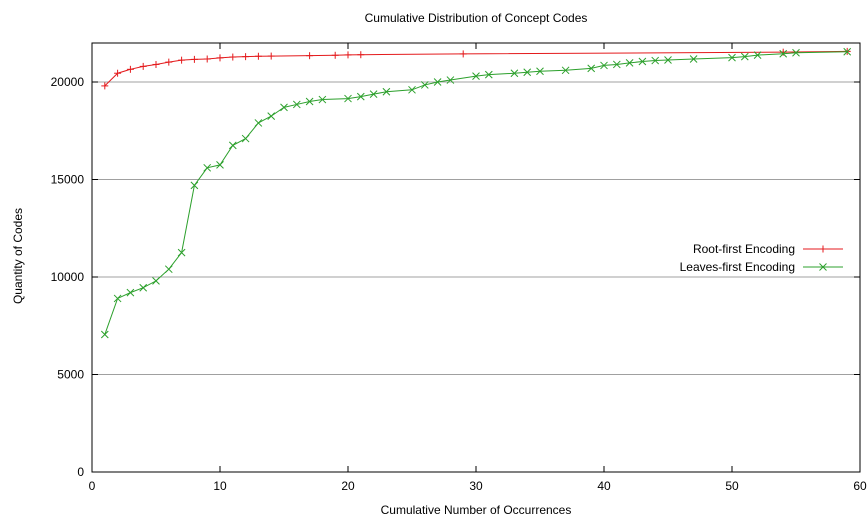  I want to click on x-axis-label: Cumulative Number of Occurrences, so click(476, 510).